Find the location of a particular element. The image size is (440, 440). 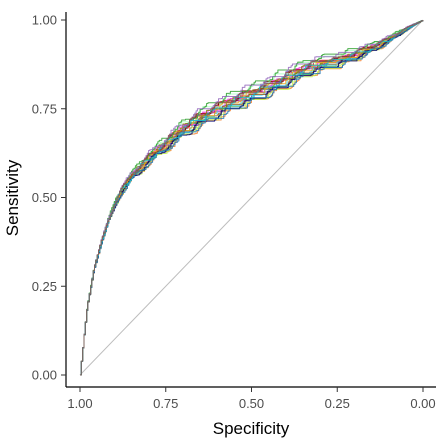

y-axis-title: Sensitivity is located at coordinates (12, 197).